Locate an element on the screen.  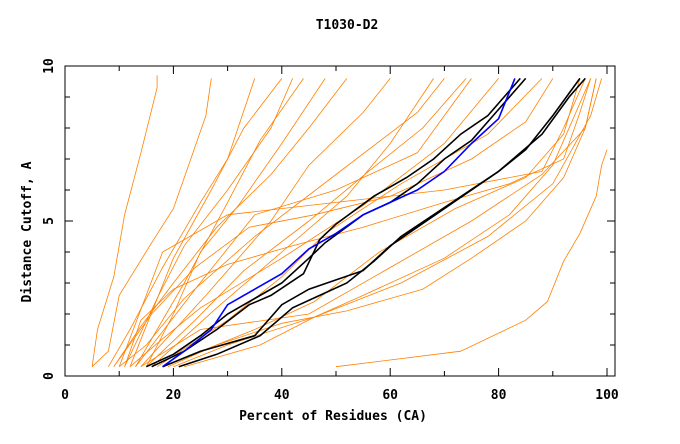
x-tick-label: 60 is located at coordinates (390, 395).